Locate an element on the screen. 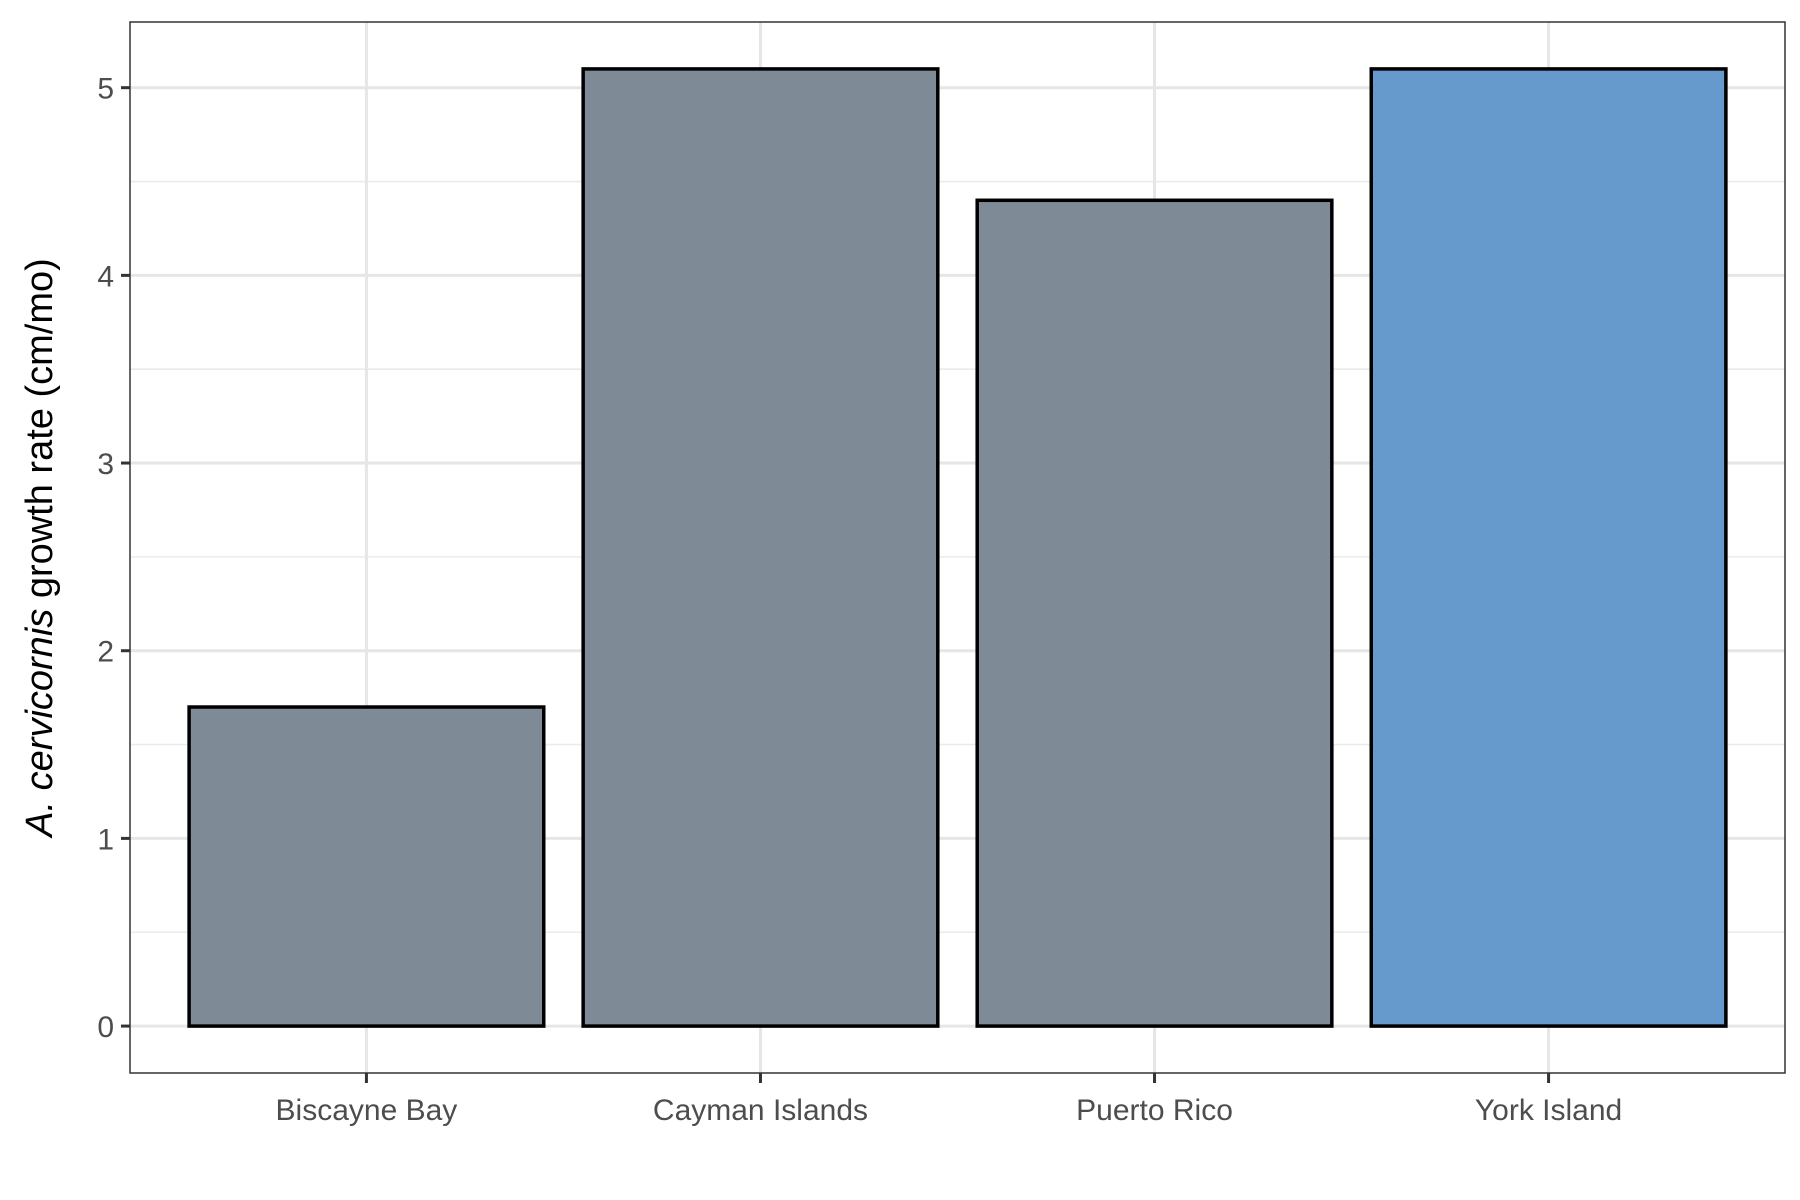 The image size is (1800, 1200). y-tick-label: 0 is located at coordinates (105, 1027).